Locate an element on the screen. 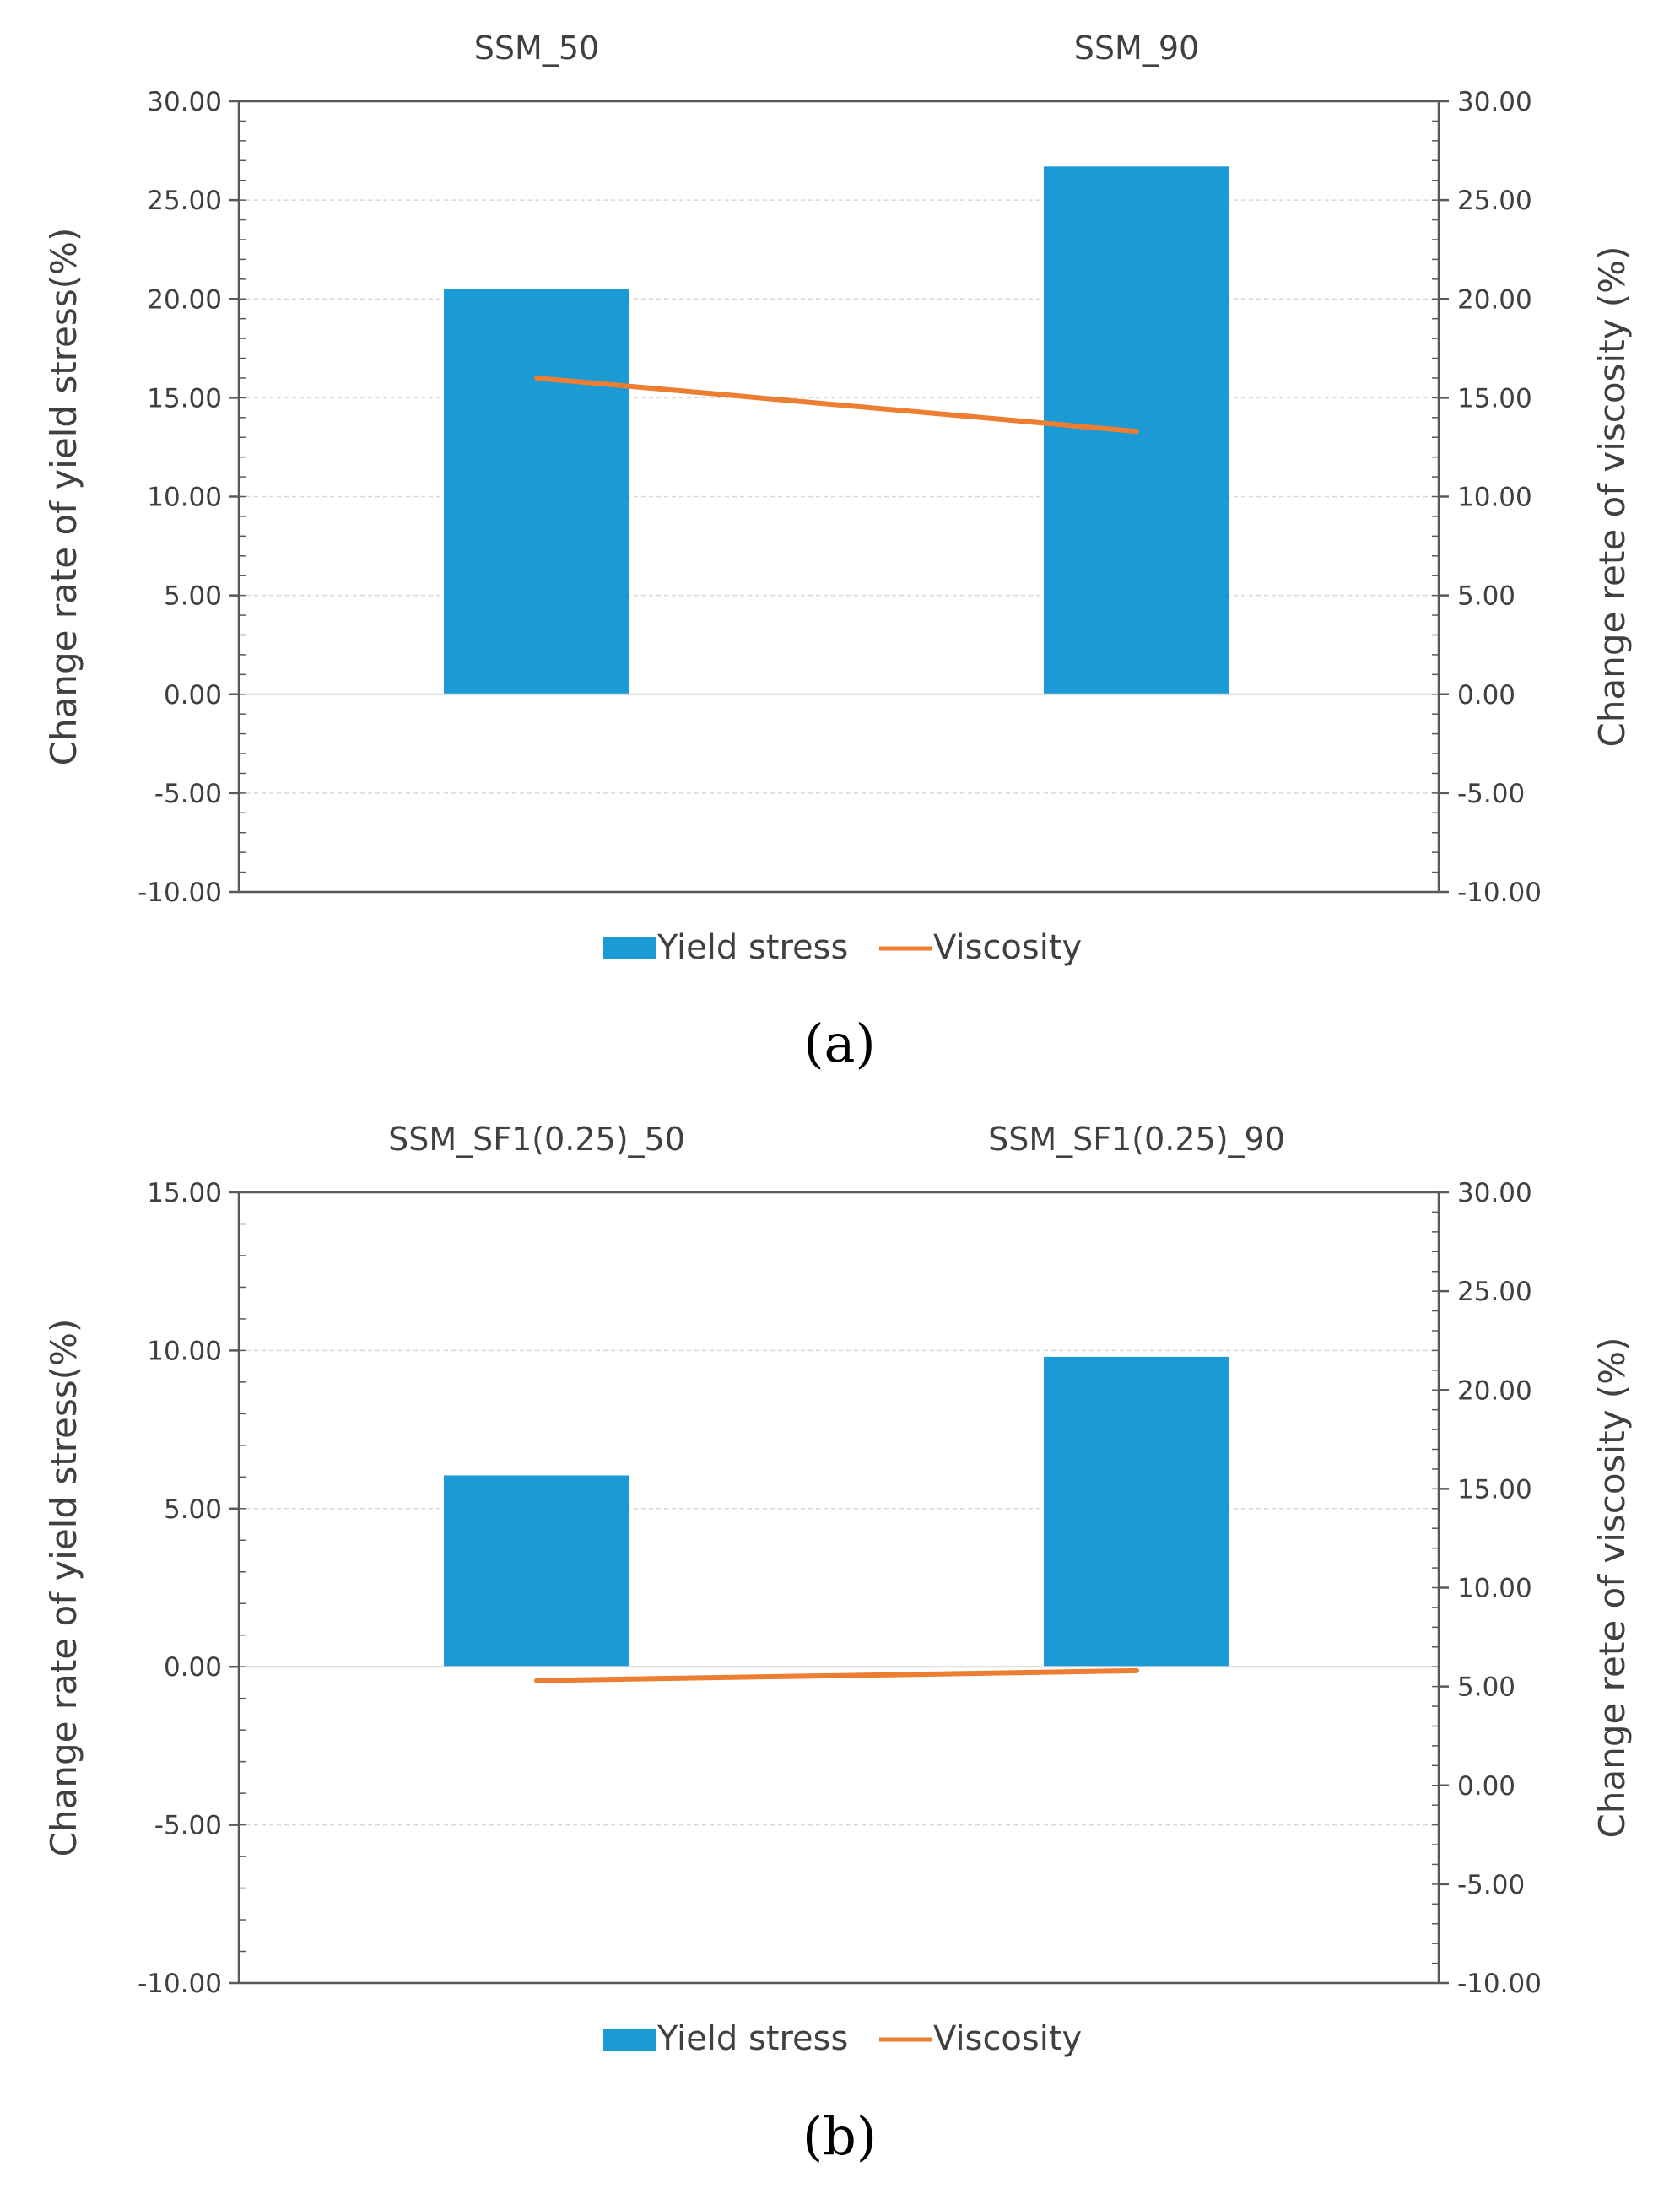  tick-label-left: 25.00 is located at coordinates (184, 201).